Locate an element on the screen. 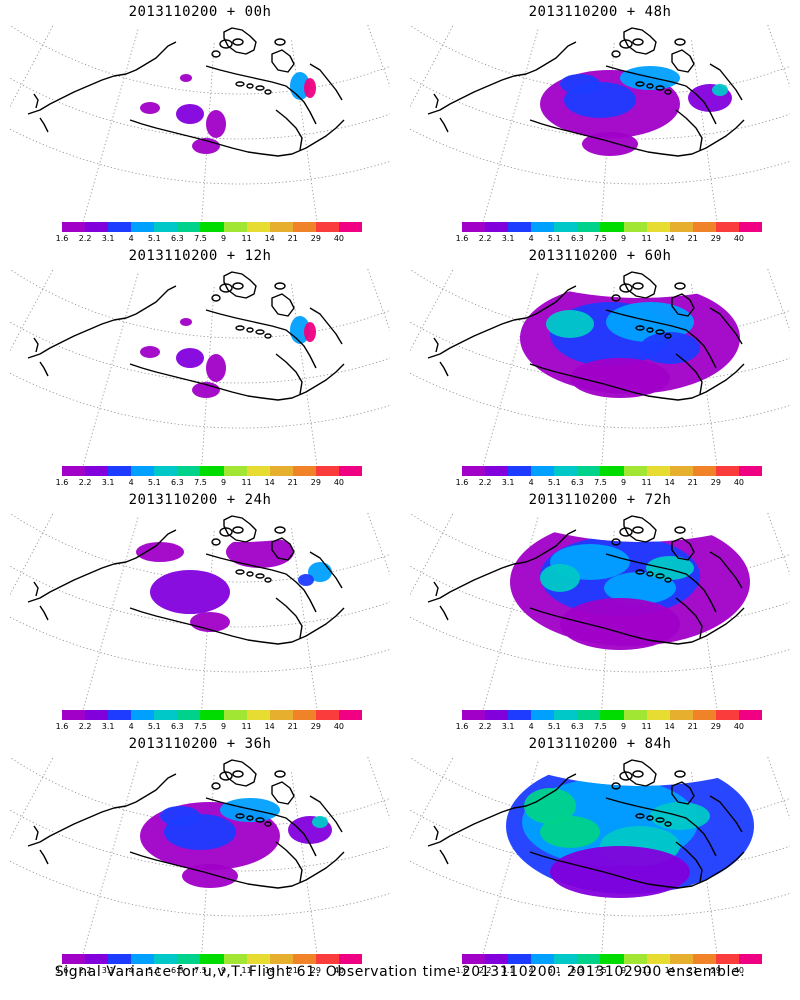 The image size is (800, 1000). map-grid is located at coordinates (200, 124).